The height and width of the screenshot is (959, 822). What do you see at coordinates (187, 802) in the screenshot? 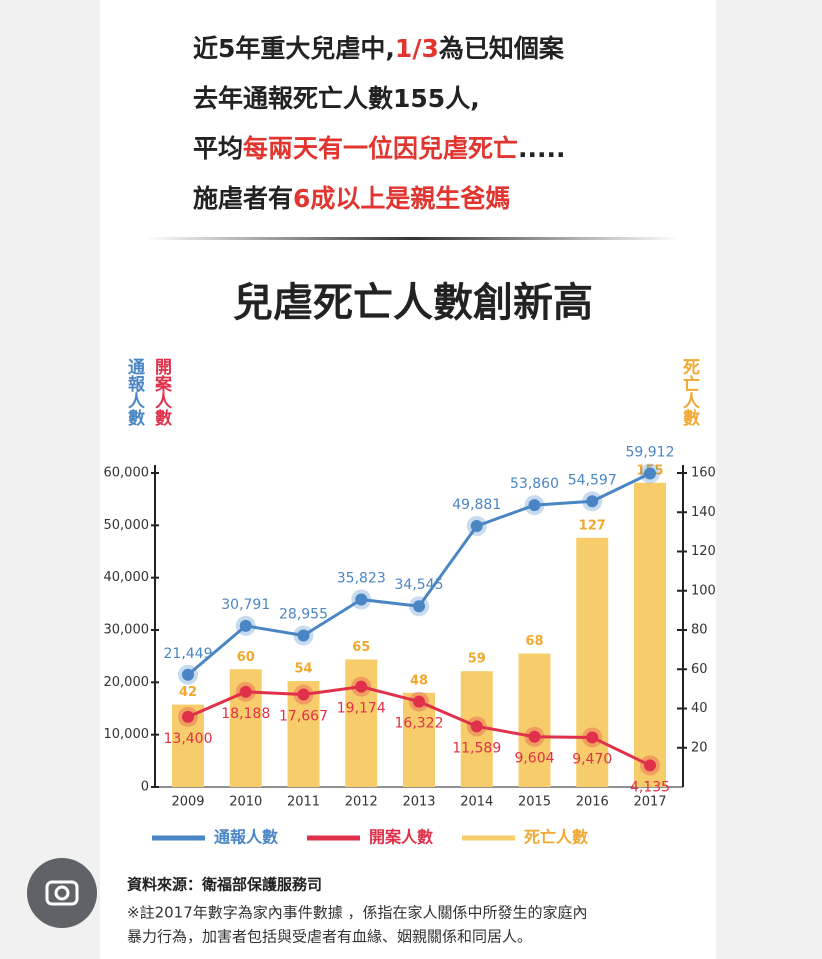
I see `x-tick-label: 2009` at bounding box center [187, 802].